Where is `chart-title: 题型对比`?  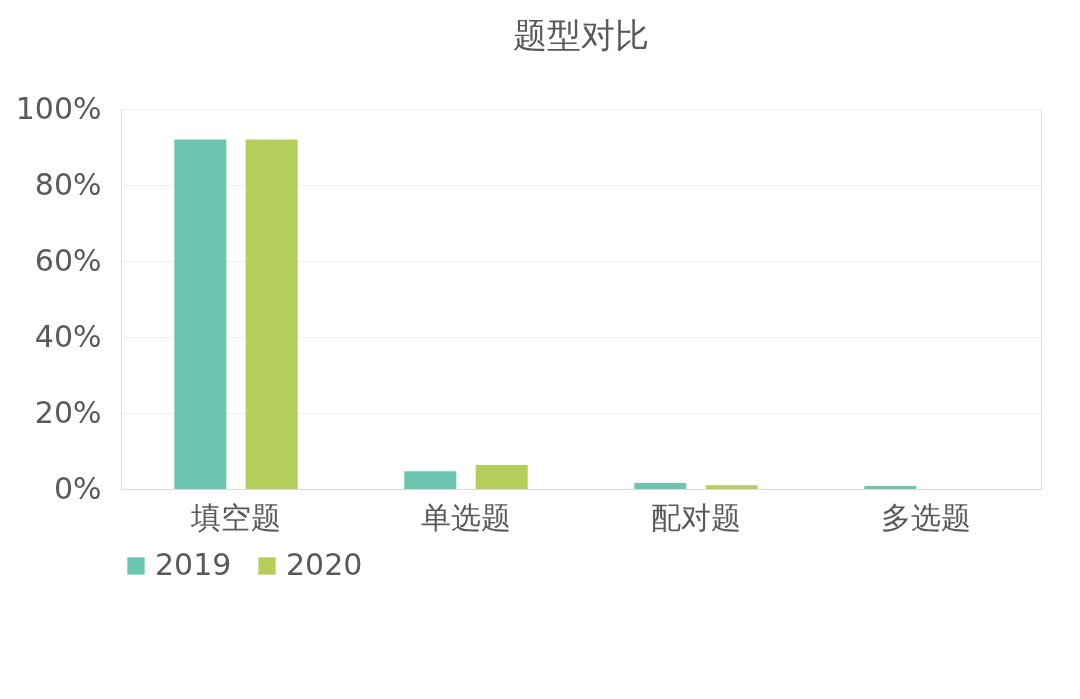
chart-title: 题型对比 is located at coordinates (581, 35).